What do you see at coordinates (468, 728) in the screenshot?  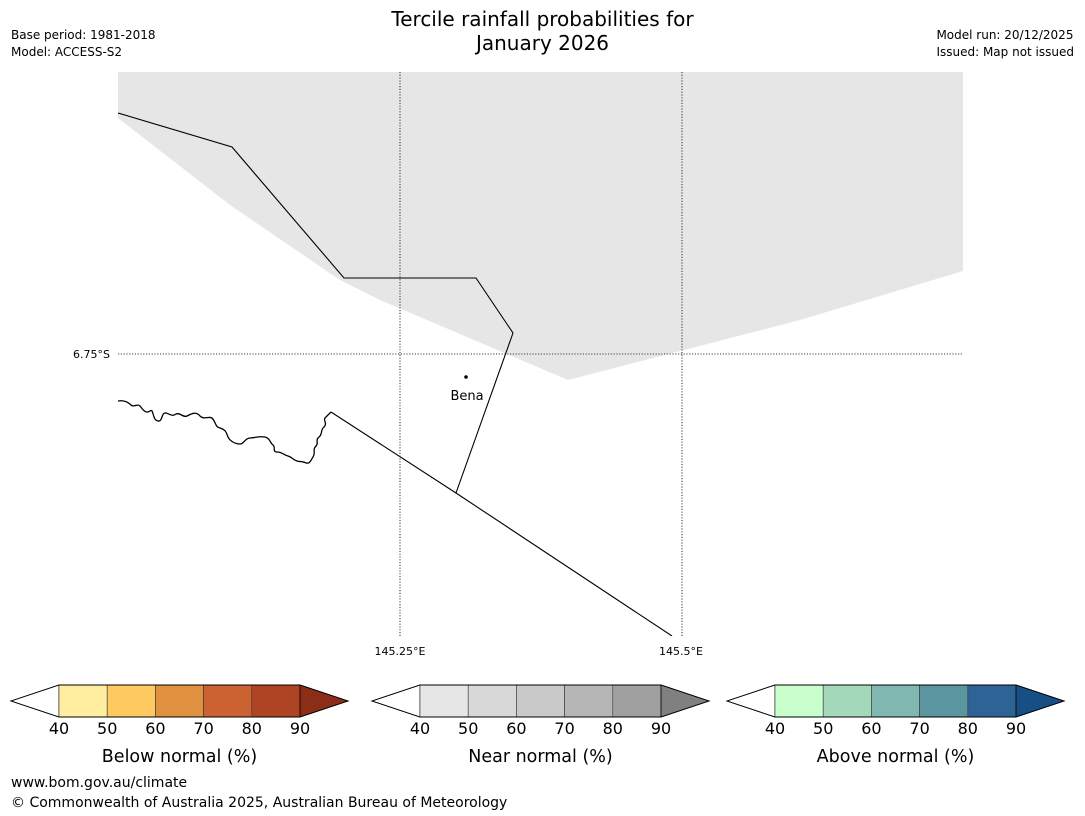 I see `near-colorbar-tick-label: 50` at bounding box center [468, 728].